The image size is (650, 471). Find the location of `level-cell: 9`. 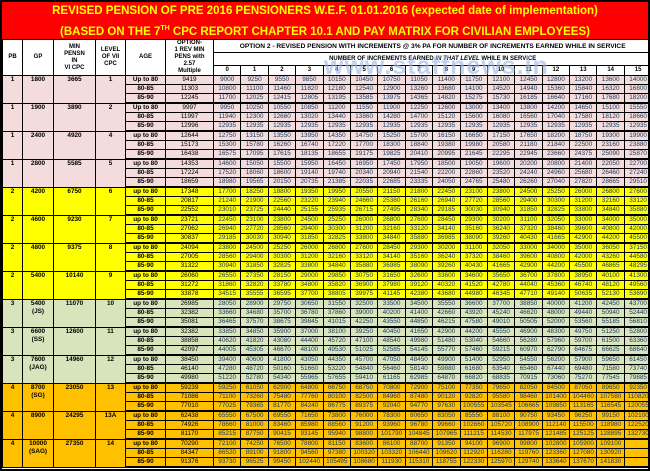

level-cell: 9 is located at coordinates (110, 285).